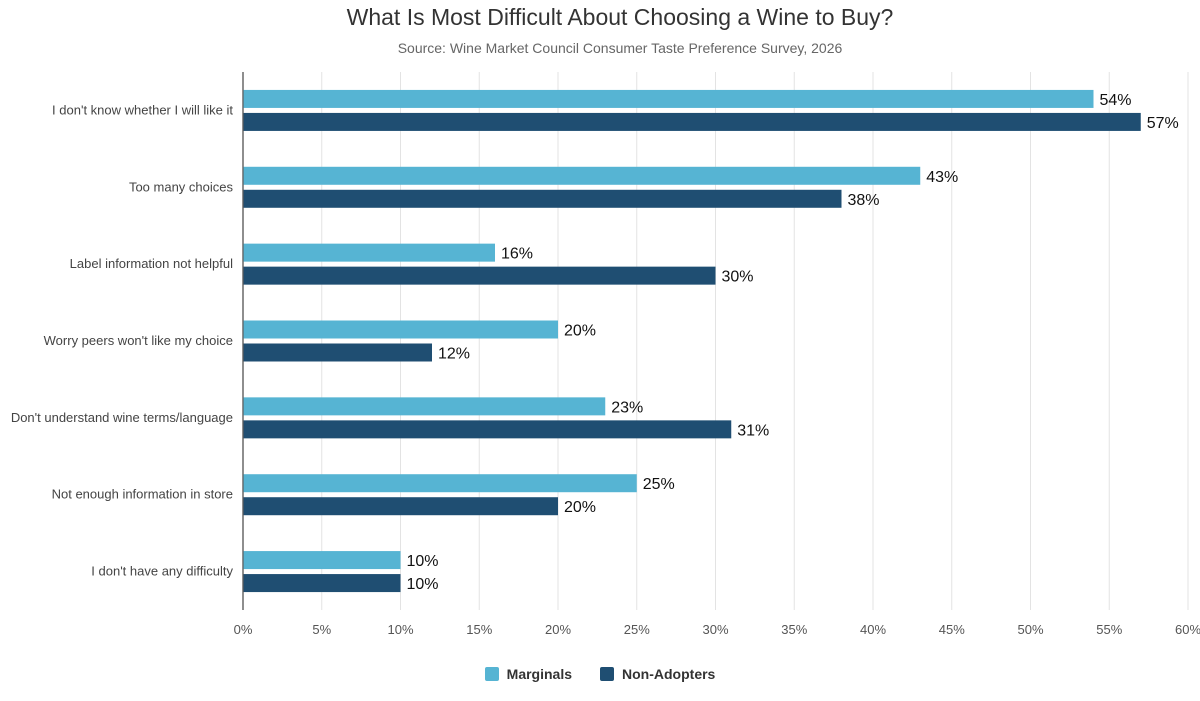  Describe the element at coordinates (864, 200) in the screenshot. I see `data-label: 38%` at that location.